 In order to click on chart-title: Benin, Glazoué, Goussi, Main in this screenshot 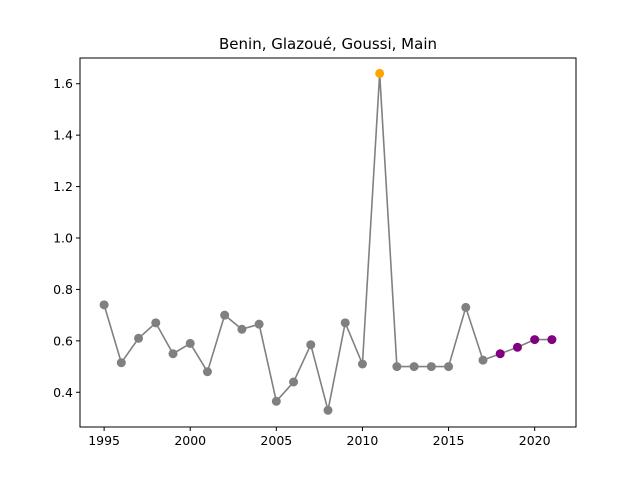, I will do `click(328, 44)`.